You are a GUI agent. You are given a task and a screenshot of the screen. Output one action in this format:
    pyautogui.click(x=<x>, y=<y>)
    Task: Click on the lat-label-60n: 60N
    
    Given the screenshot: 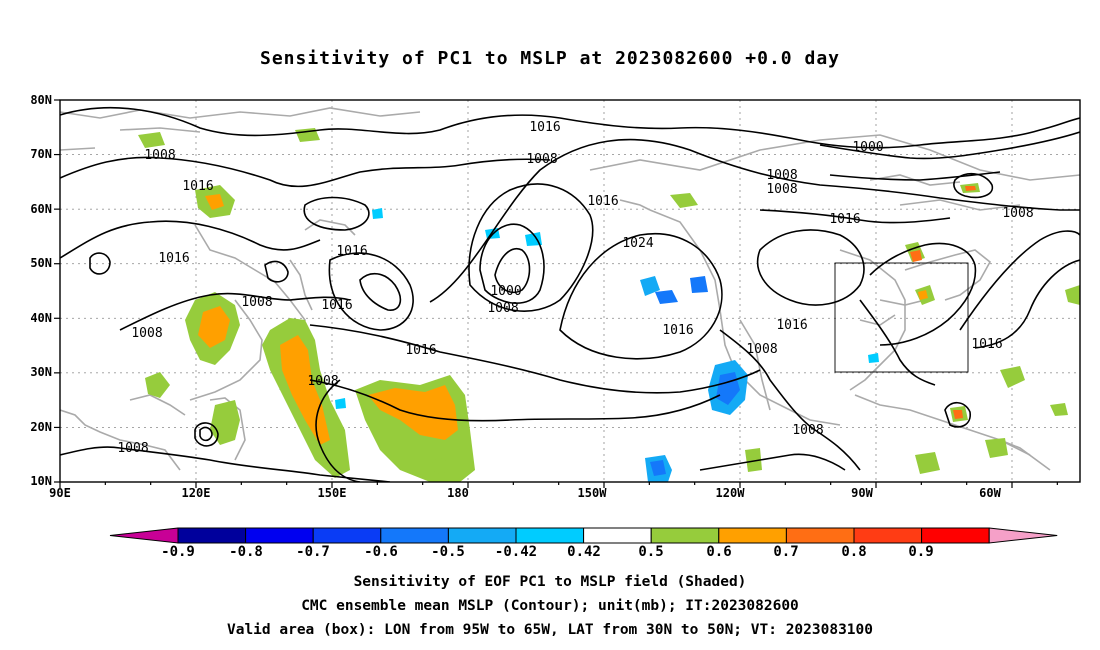 What is the action you would take?
    pyautogui.click(x=41, y=209)
    